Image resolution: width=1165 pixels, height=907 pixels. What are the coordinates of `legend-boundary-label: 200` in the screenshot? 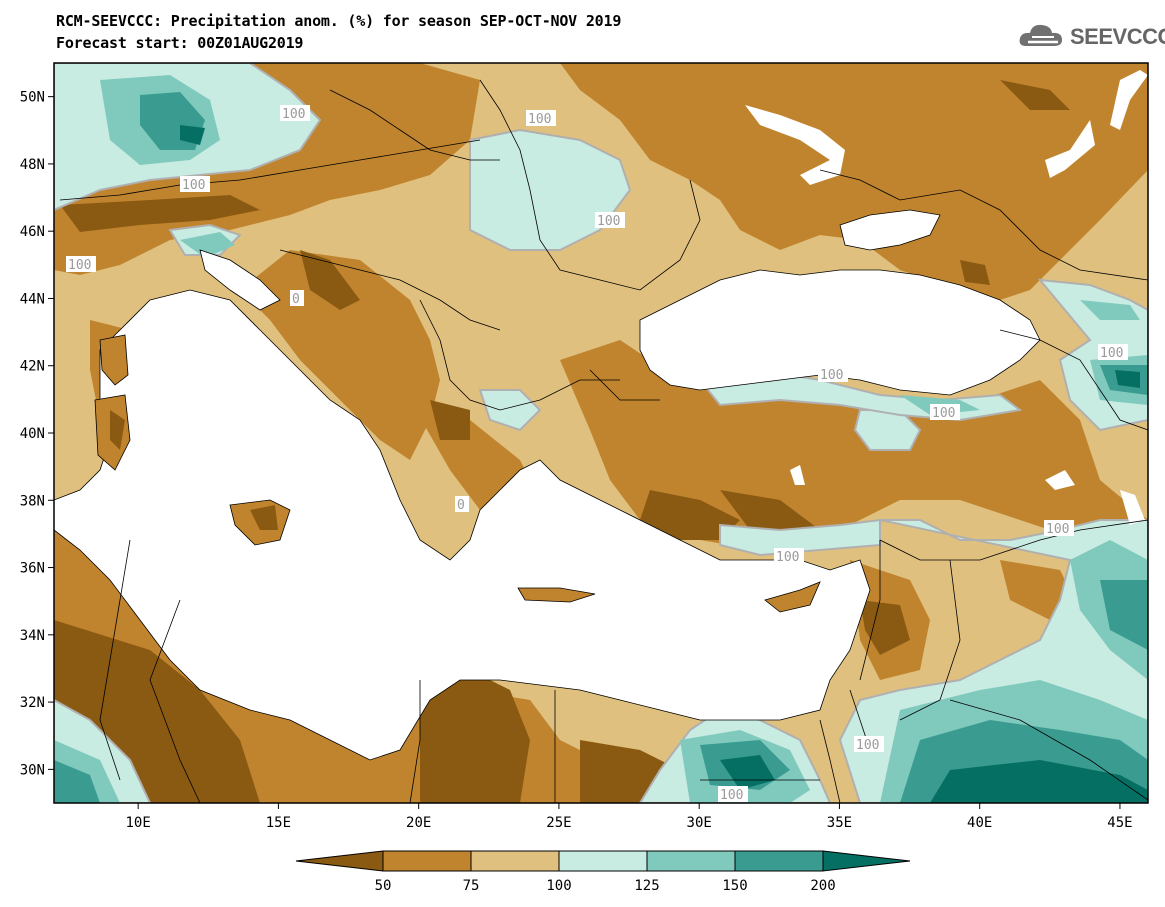 It's located at (822, 886).